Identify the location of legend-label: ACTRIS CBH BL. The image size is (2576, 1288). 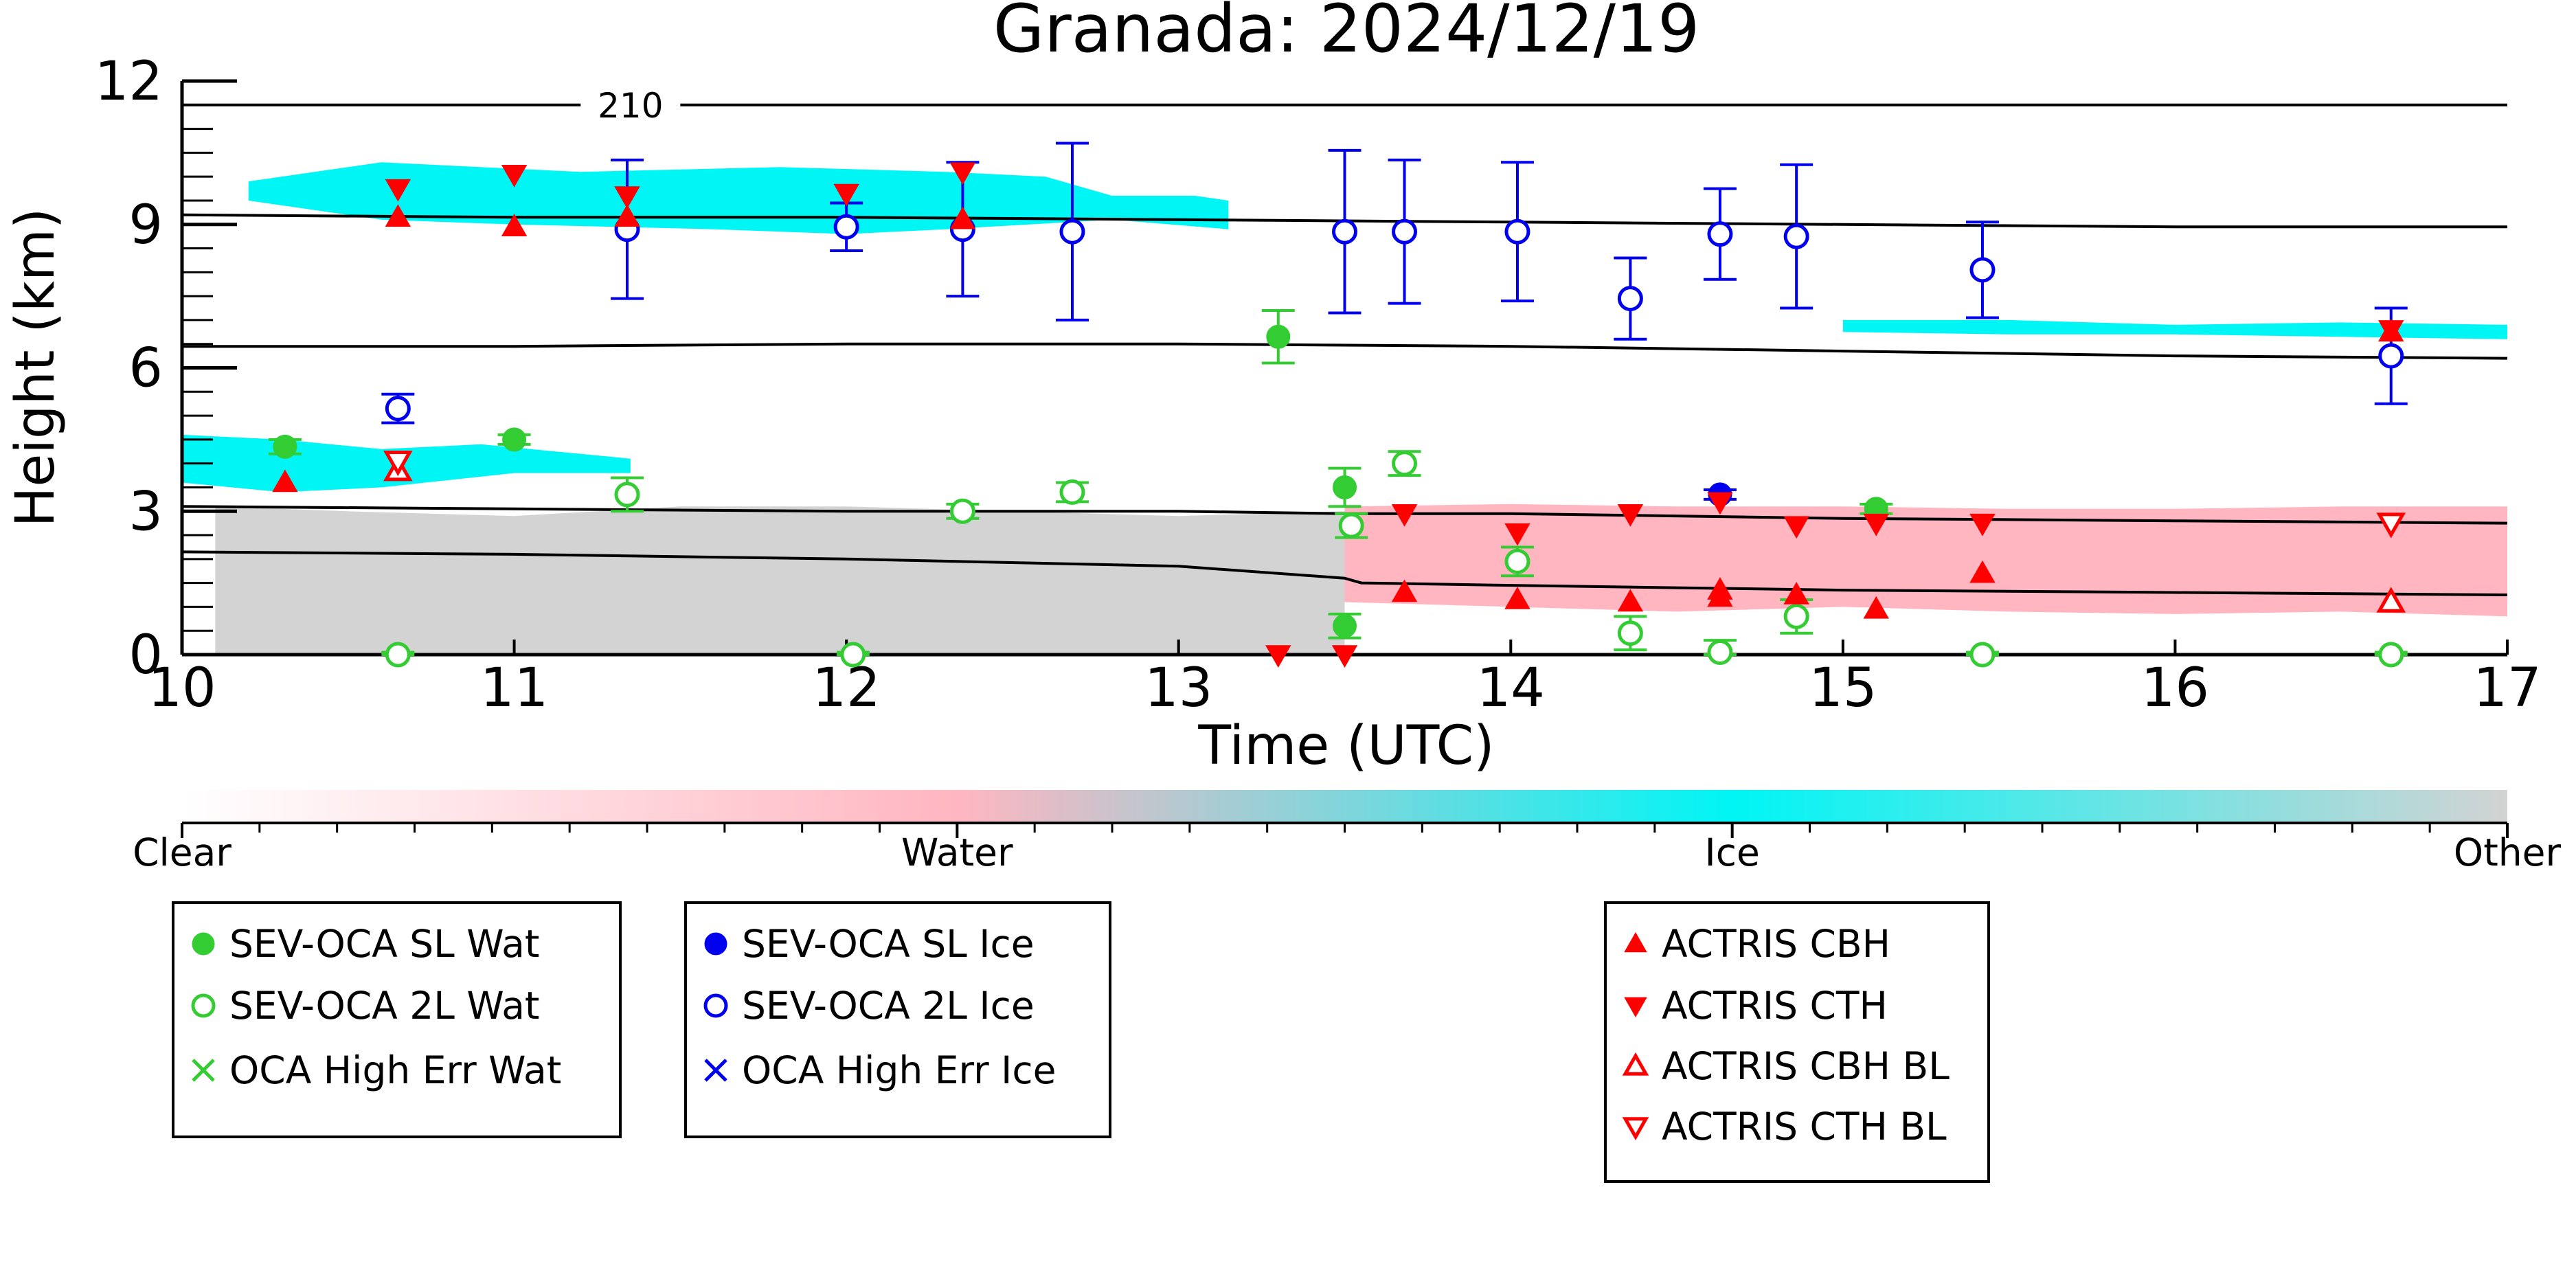
(1806, 1066).